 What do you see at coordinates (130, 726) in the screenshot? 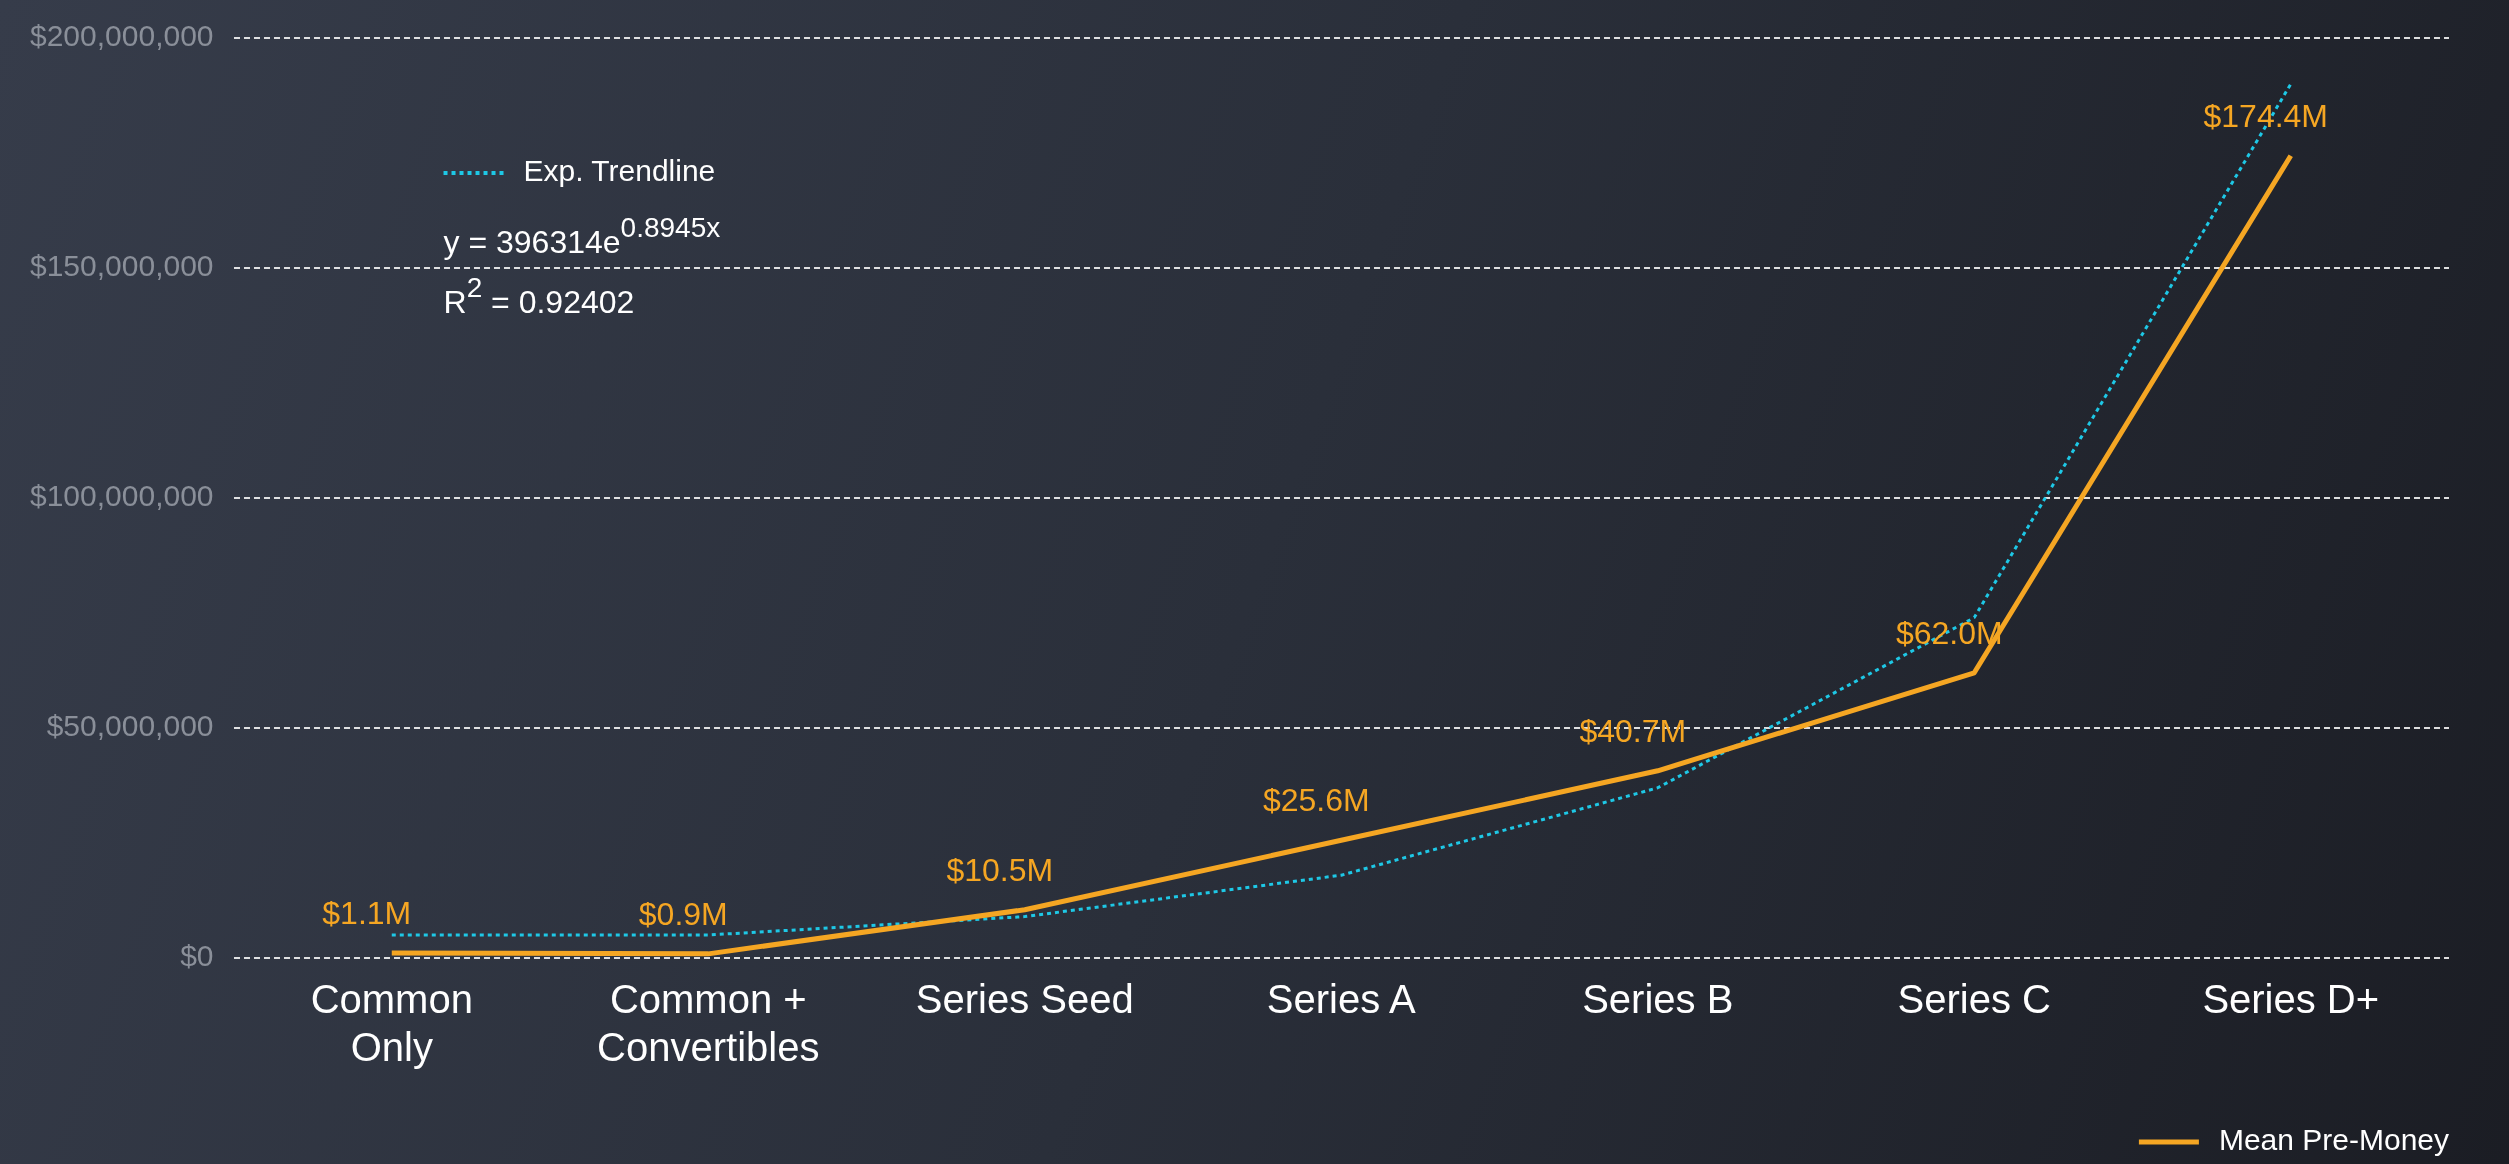
I see `y-tick-label: $50,000,000` at bounding box center [130, 726].